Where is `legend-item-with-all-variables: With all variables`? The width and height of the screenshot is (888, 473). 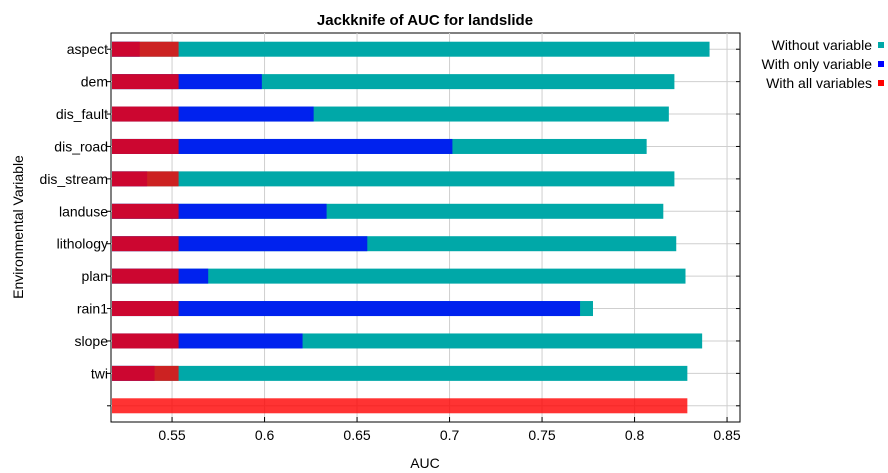
legend-item-with-all-variables: With all variables is located at coordinates (793, 83).